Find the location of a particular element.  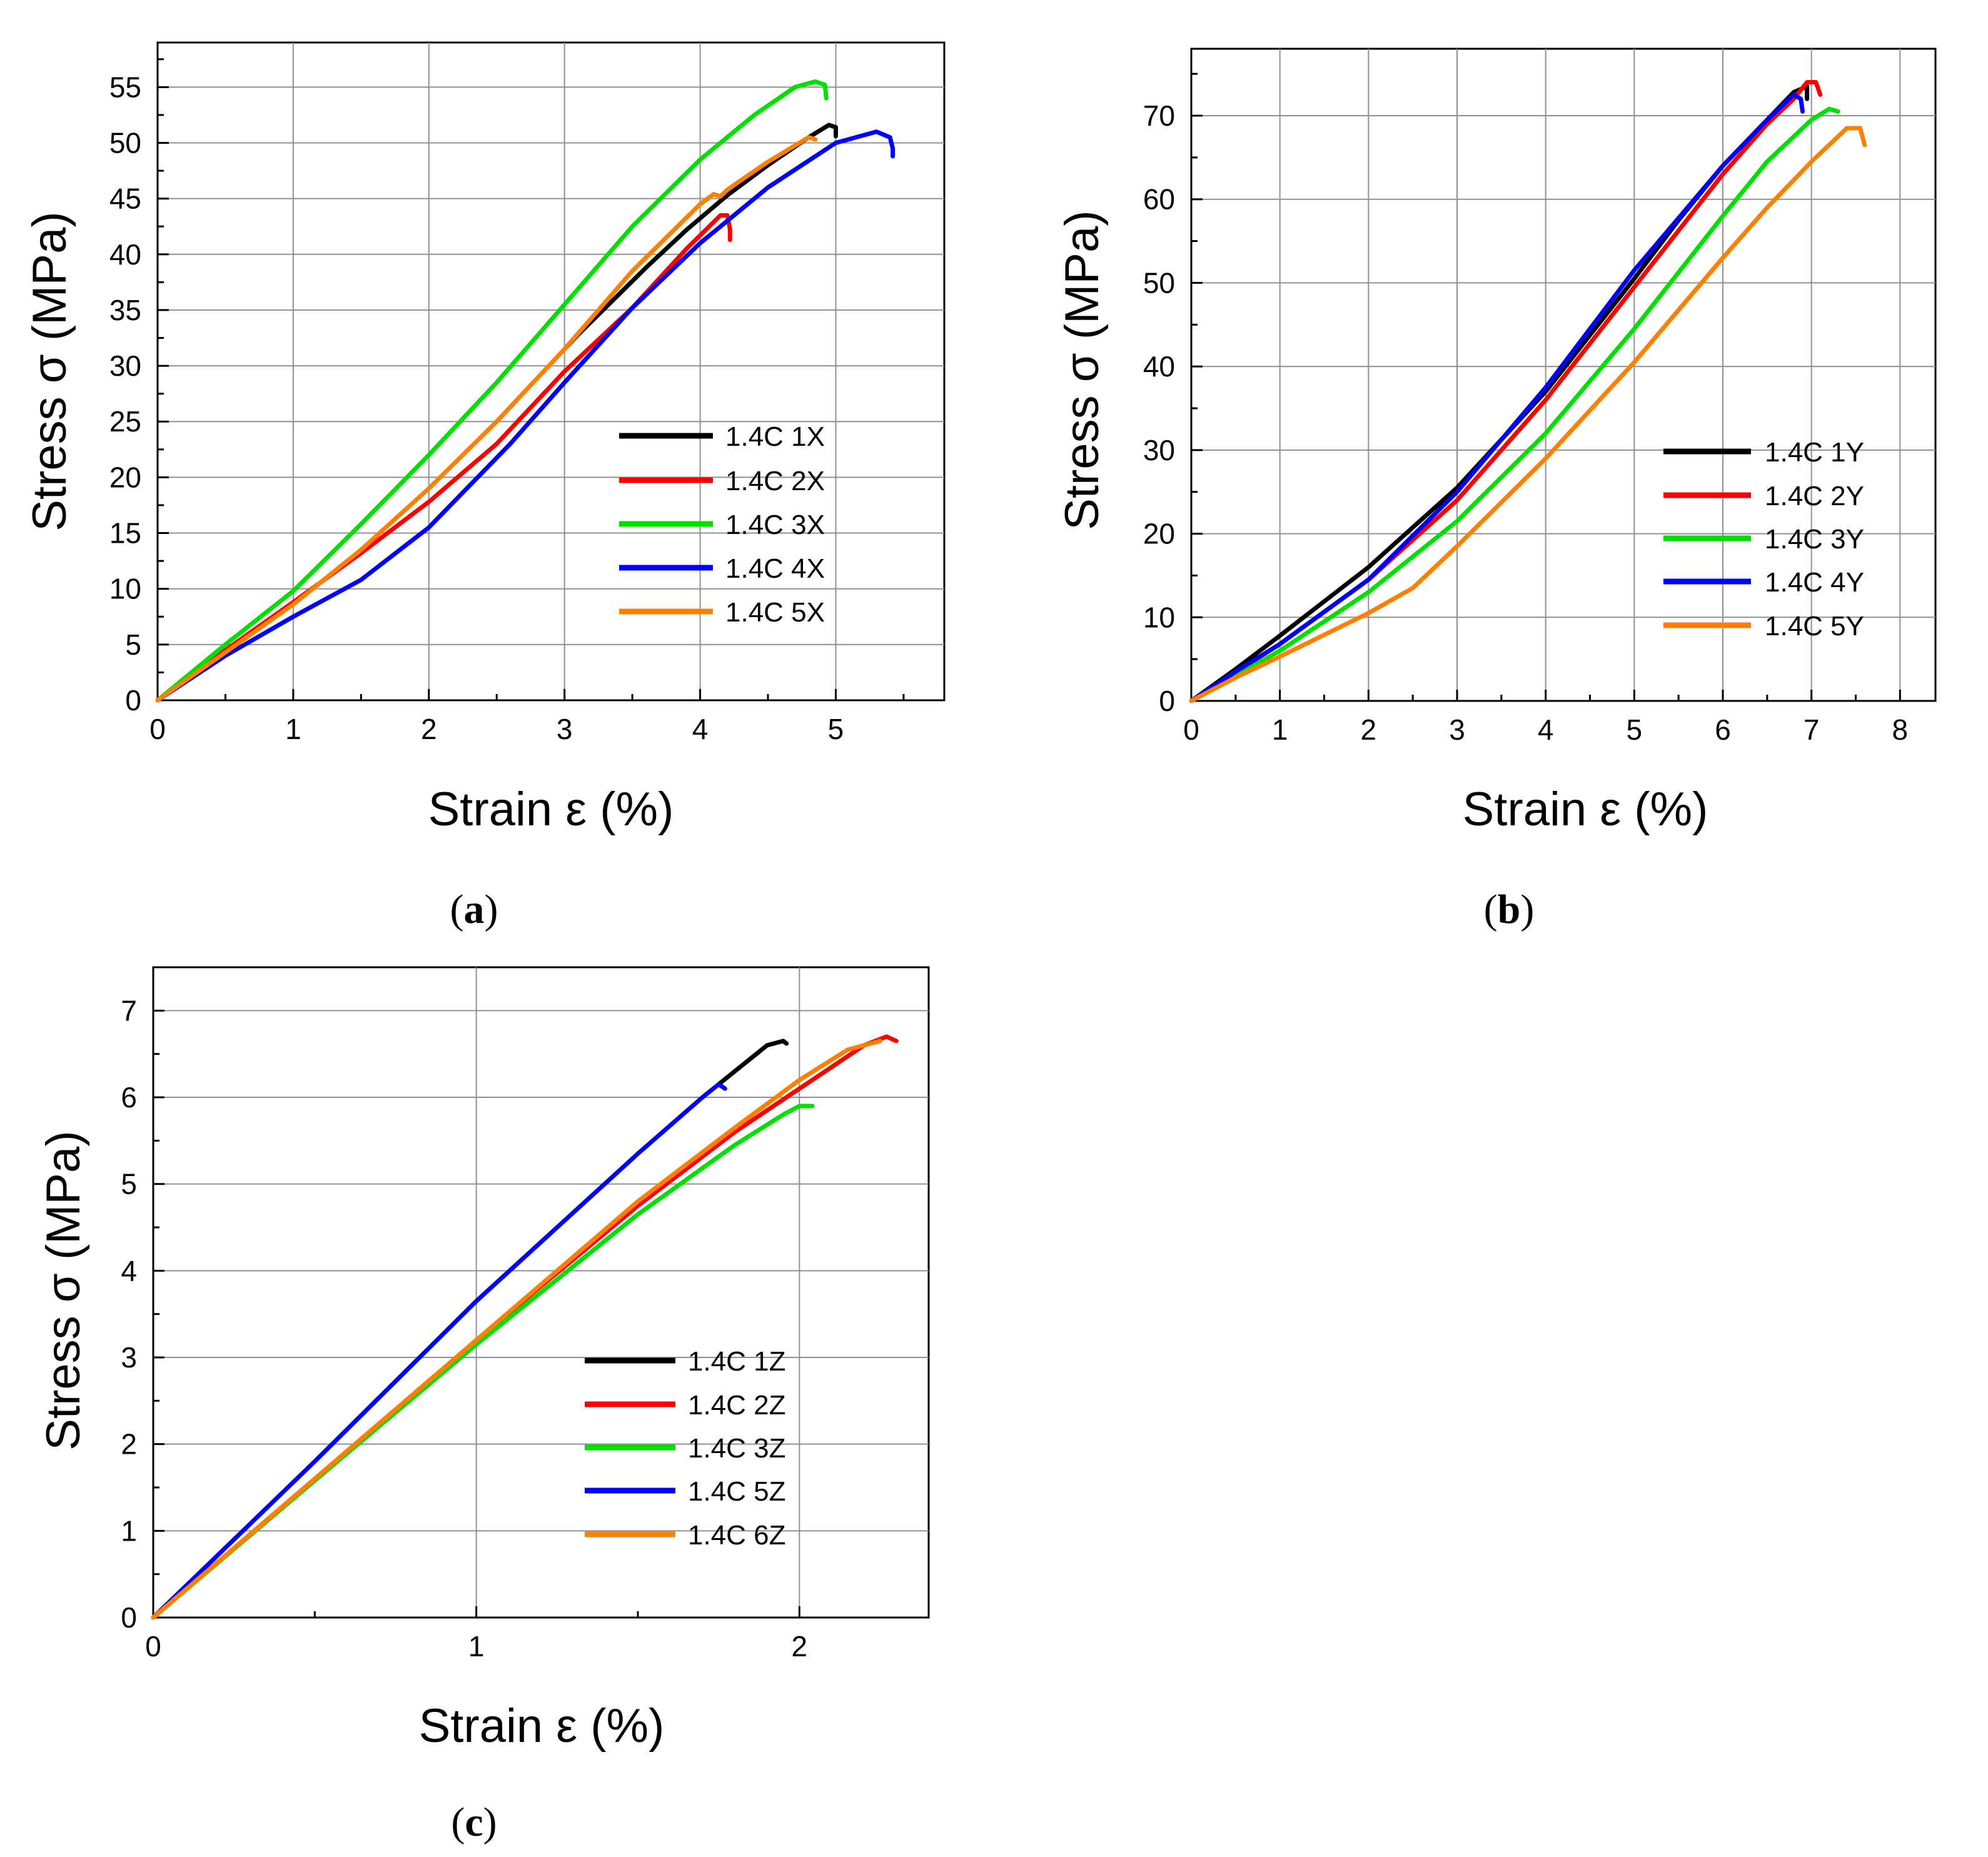

legend-label-1-4c-3x: 1.4C 3X is located at coordinates (775, 525).